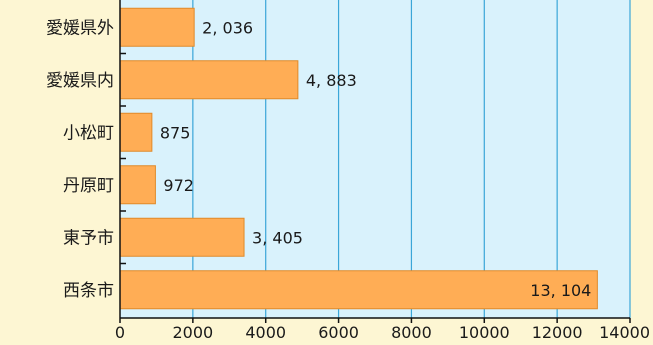 The width and height of the screenshot is (653, 345). What do you see at coordinates (411, 332) in the screenshot?
I see `x-tick-label: 8000` at bounding box center [411, 332].